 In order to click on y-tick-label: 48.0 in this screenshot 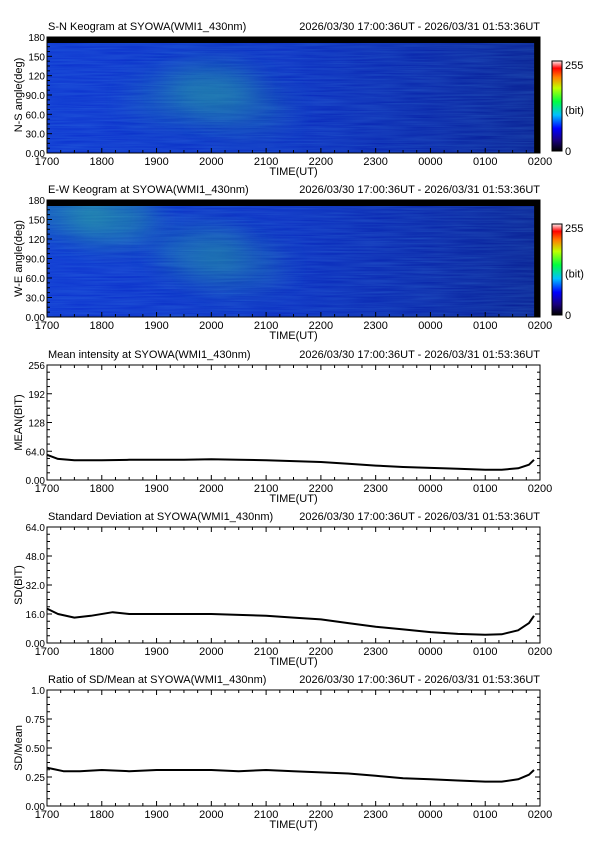, I will do `click(36, 557)`.